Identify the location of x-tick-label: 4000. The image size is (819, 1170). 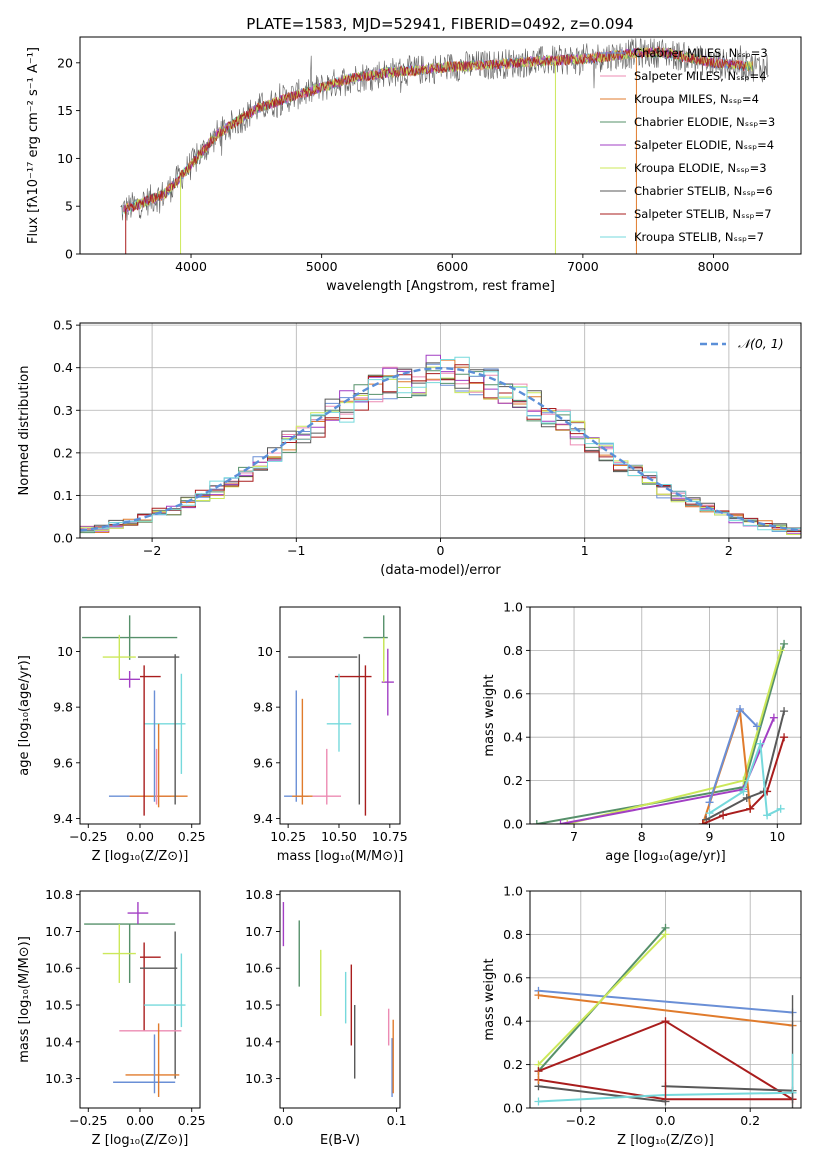
(191, 266).